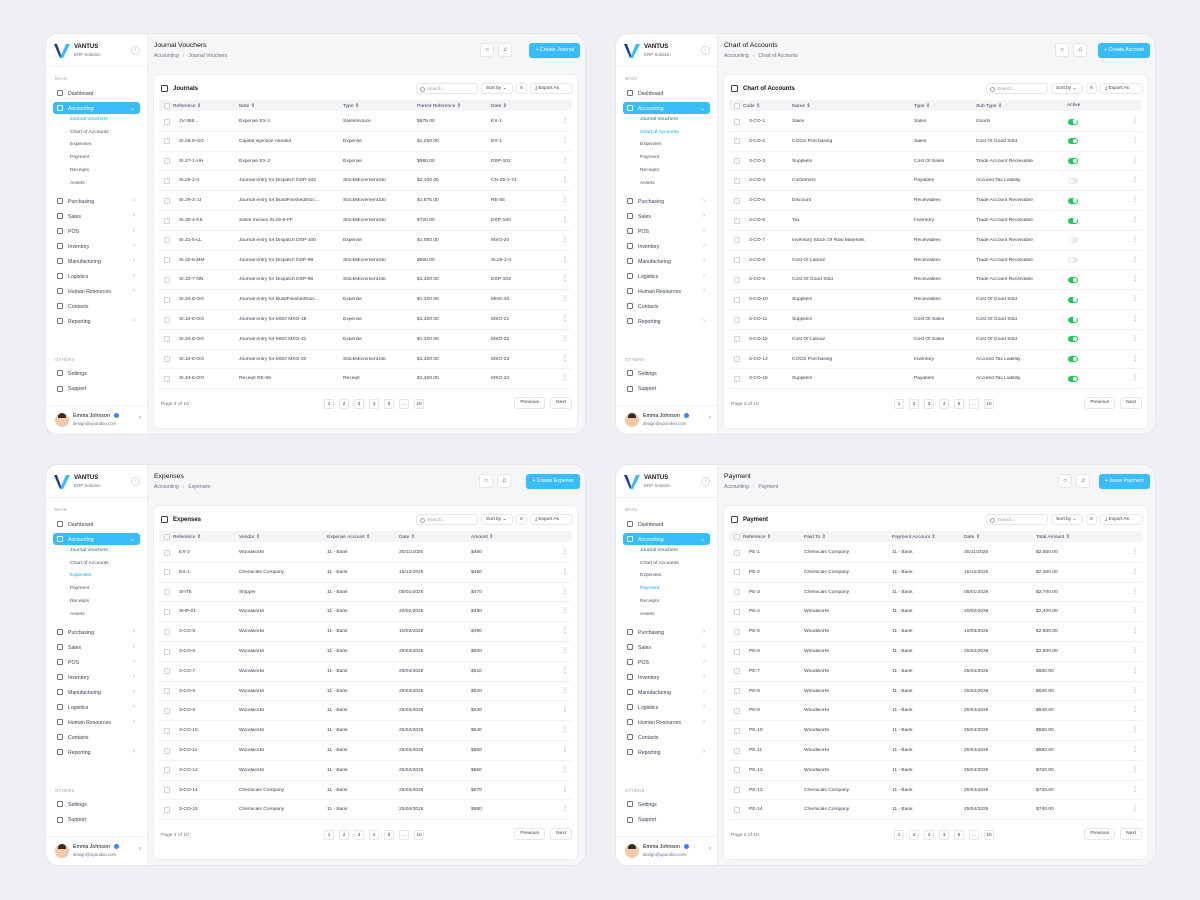  I want to click on sidebar-item-accounting: Accounting ⌄, so click(96, 539).